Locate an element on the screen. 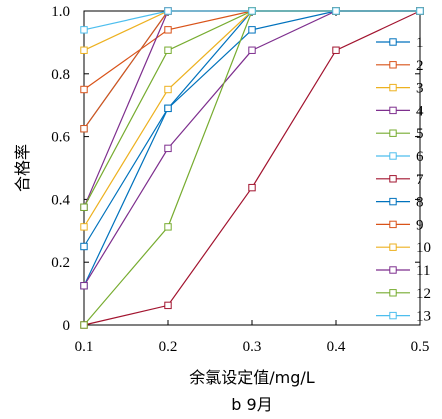 This screenshot has width=442, height=419. legend-item: 12 is located at coordinates (403, 294).